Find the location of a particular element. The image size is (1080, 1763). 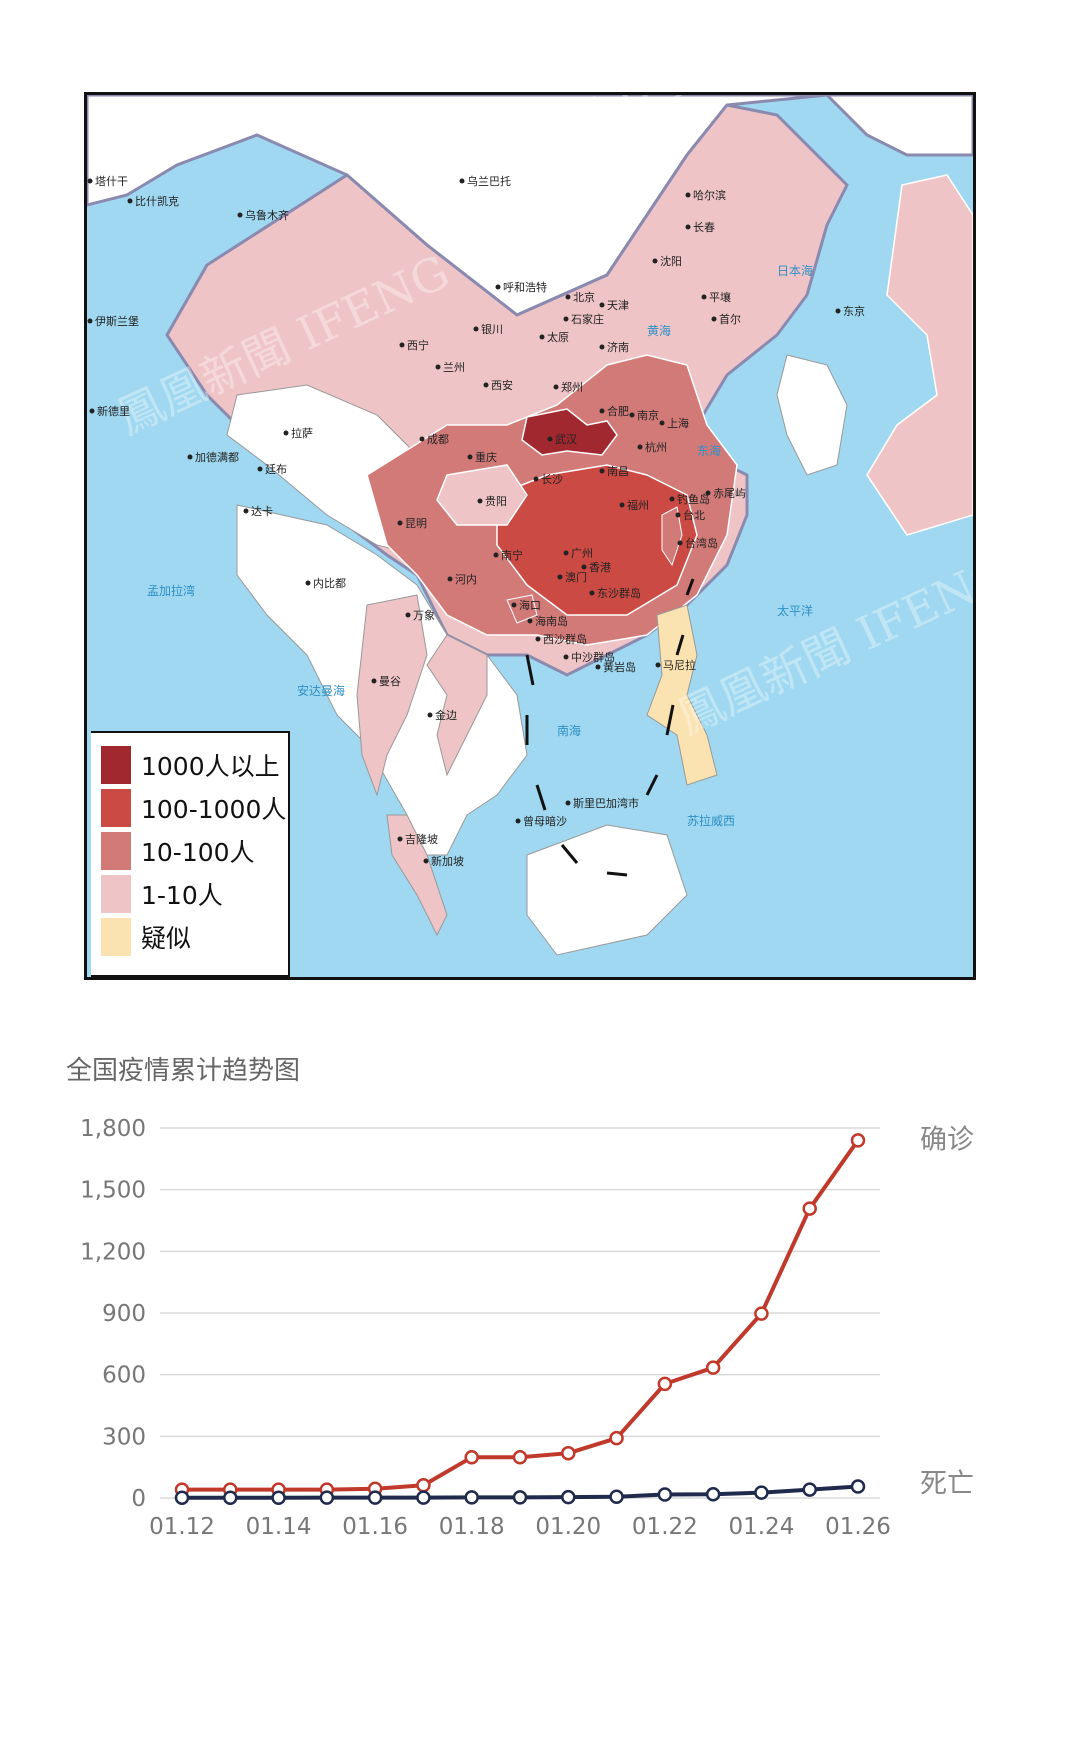

city-marker: 河内 is located at coordinates (462, 579).